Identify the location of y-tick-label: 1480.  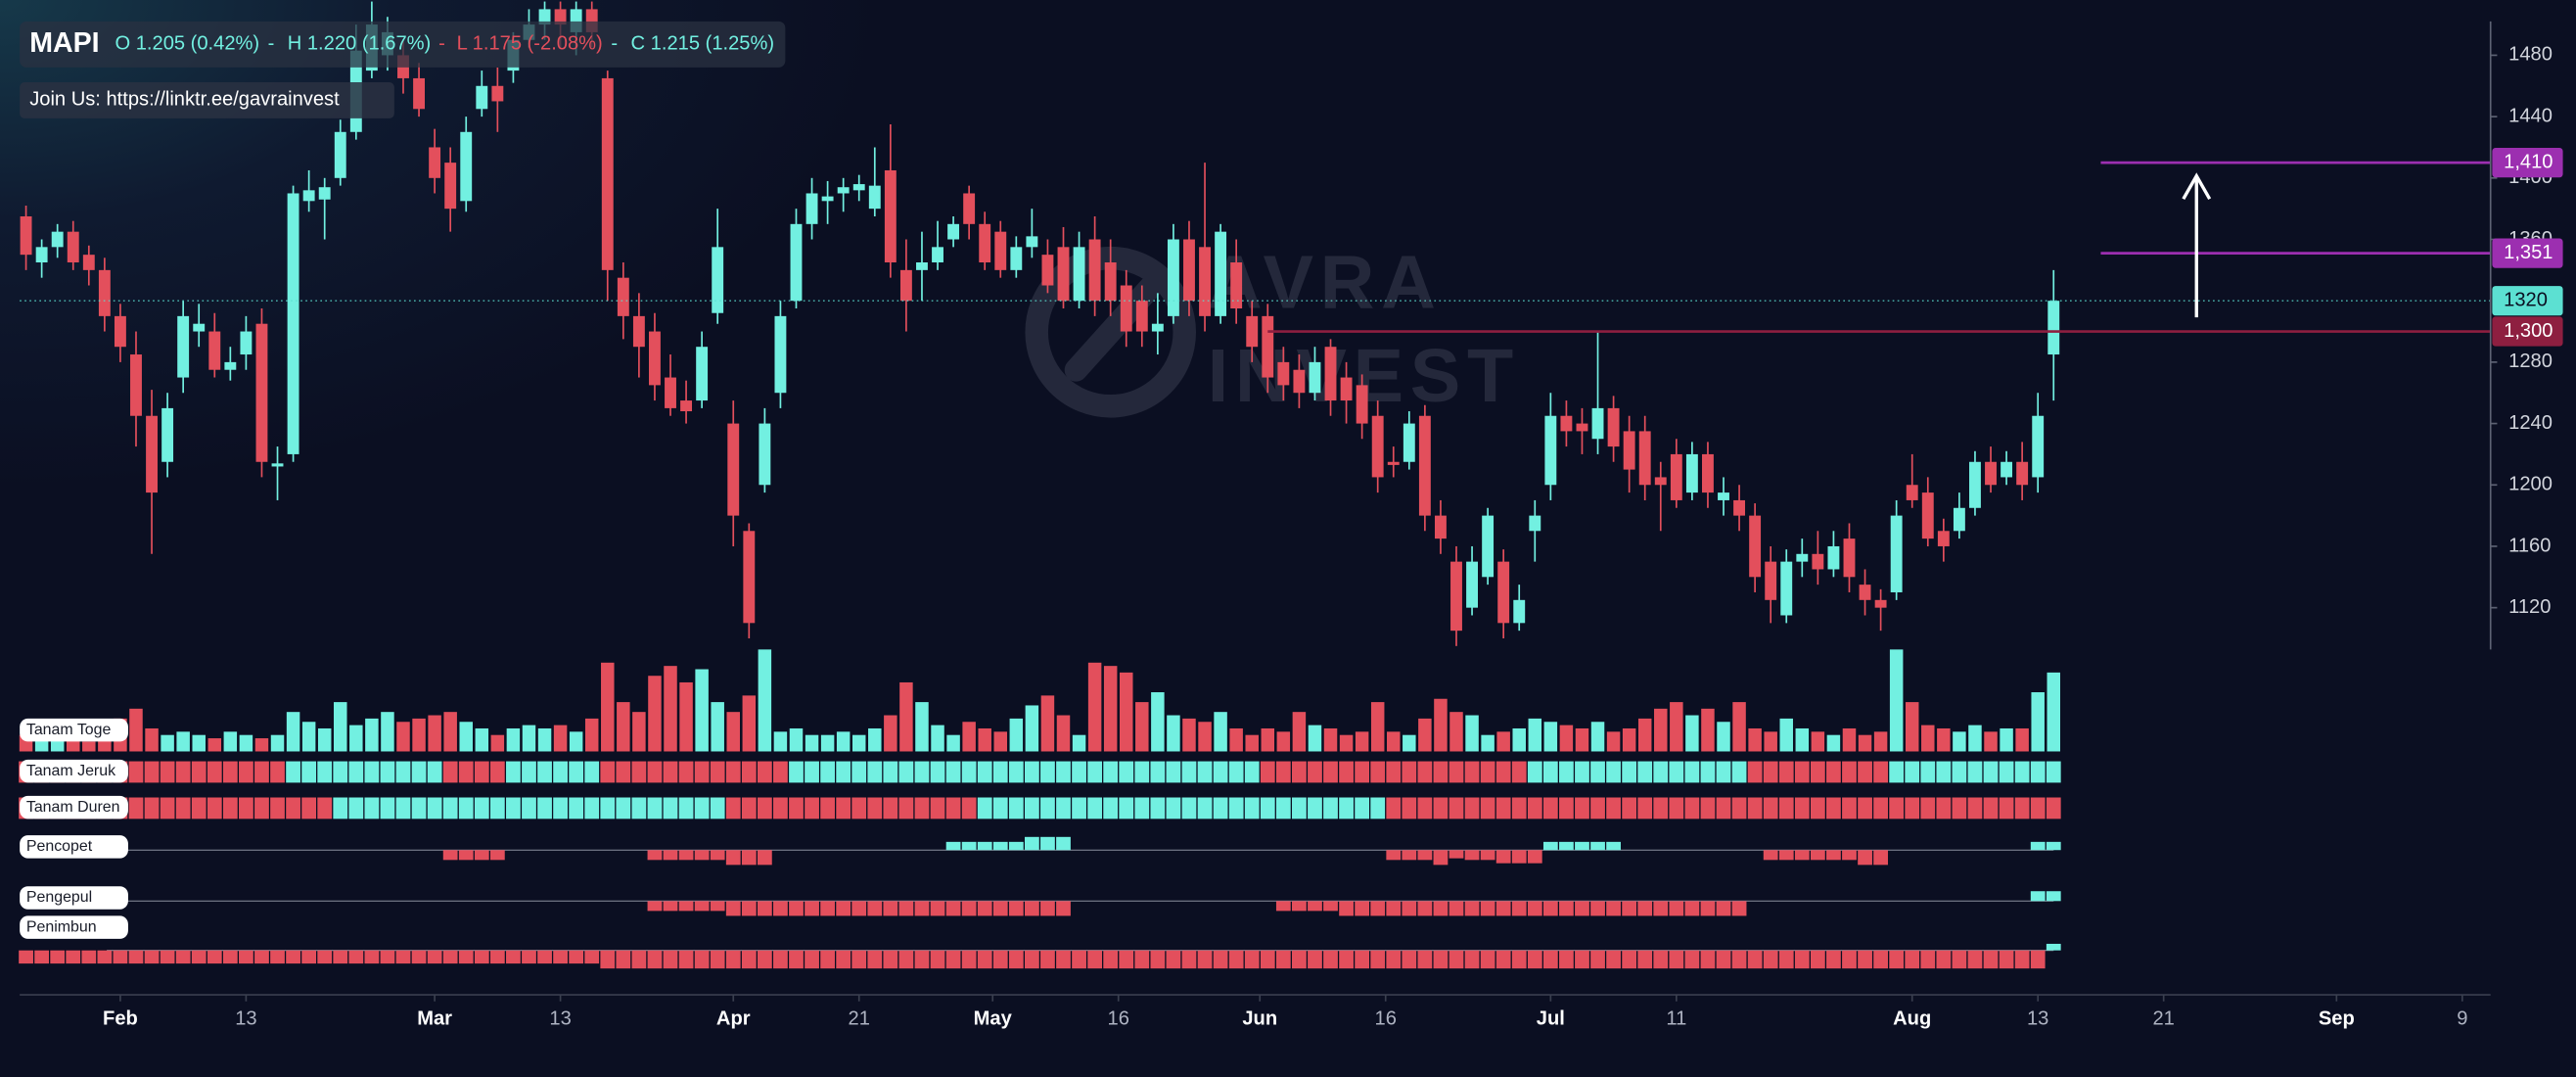
(2530, 55).